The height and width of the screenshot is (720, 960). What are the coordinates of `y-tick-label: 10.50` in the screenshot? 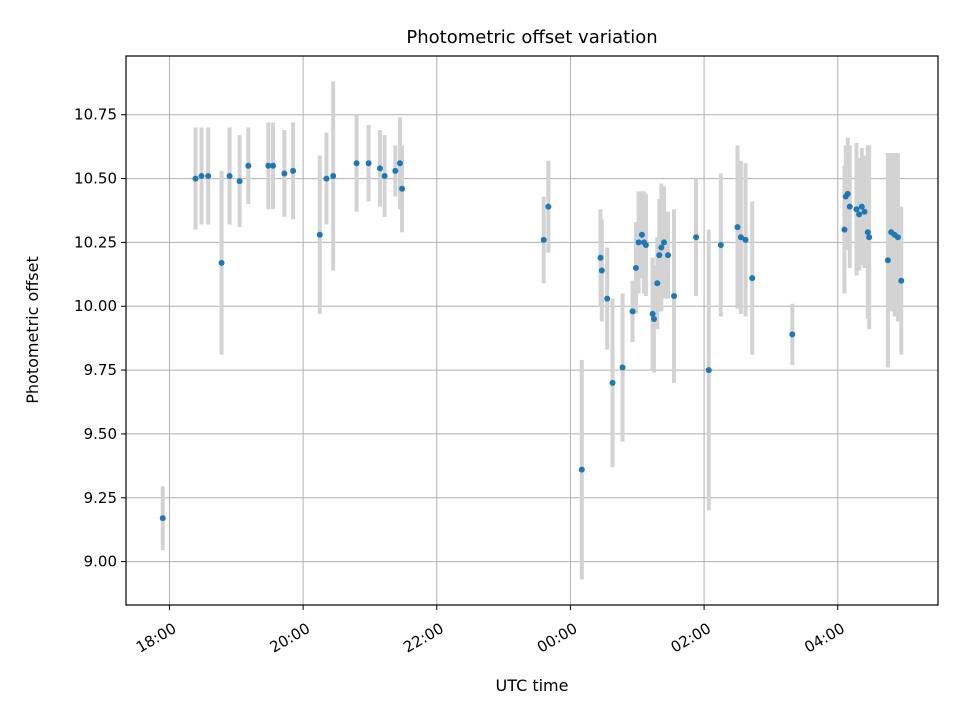 It's located at (95, 179).